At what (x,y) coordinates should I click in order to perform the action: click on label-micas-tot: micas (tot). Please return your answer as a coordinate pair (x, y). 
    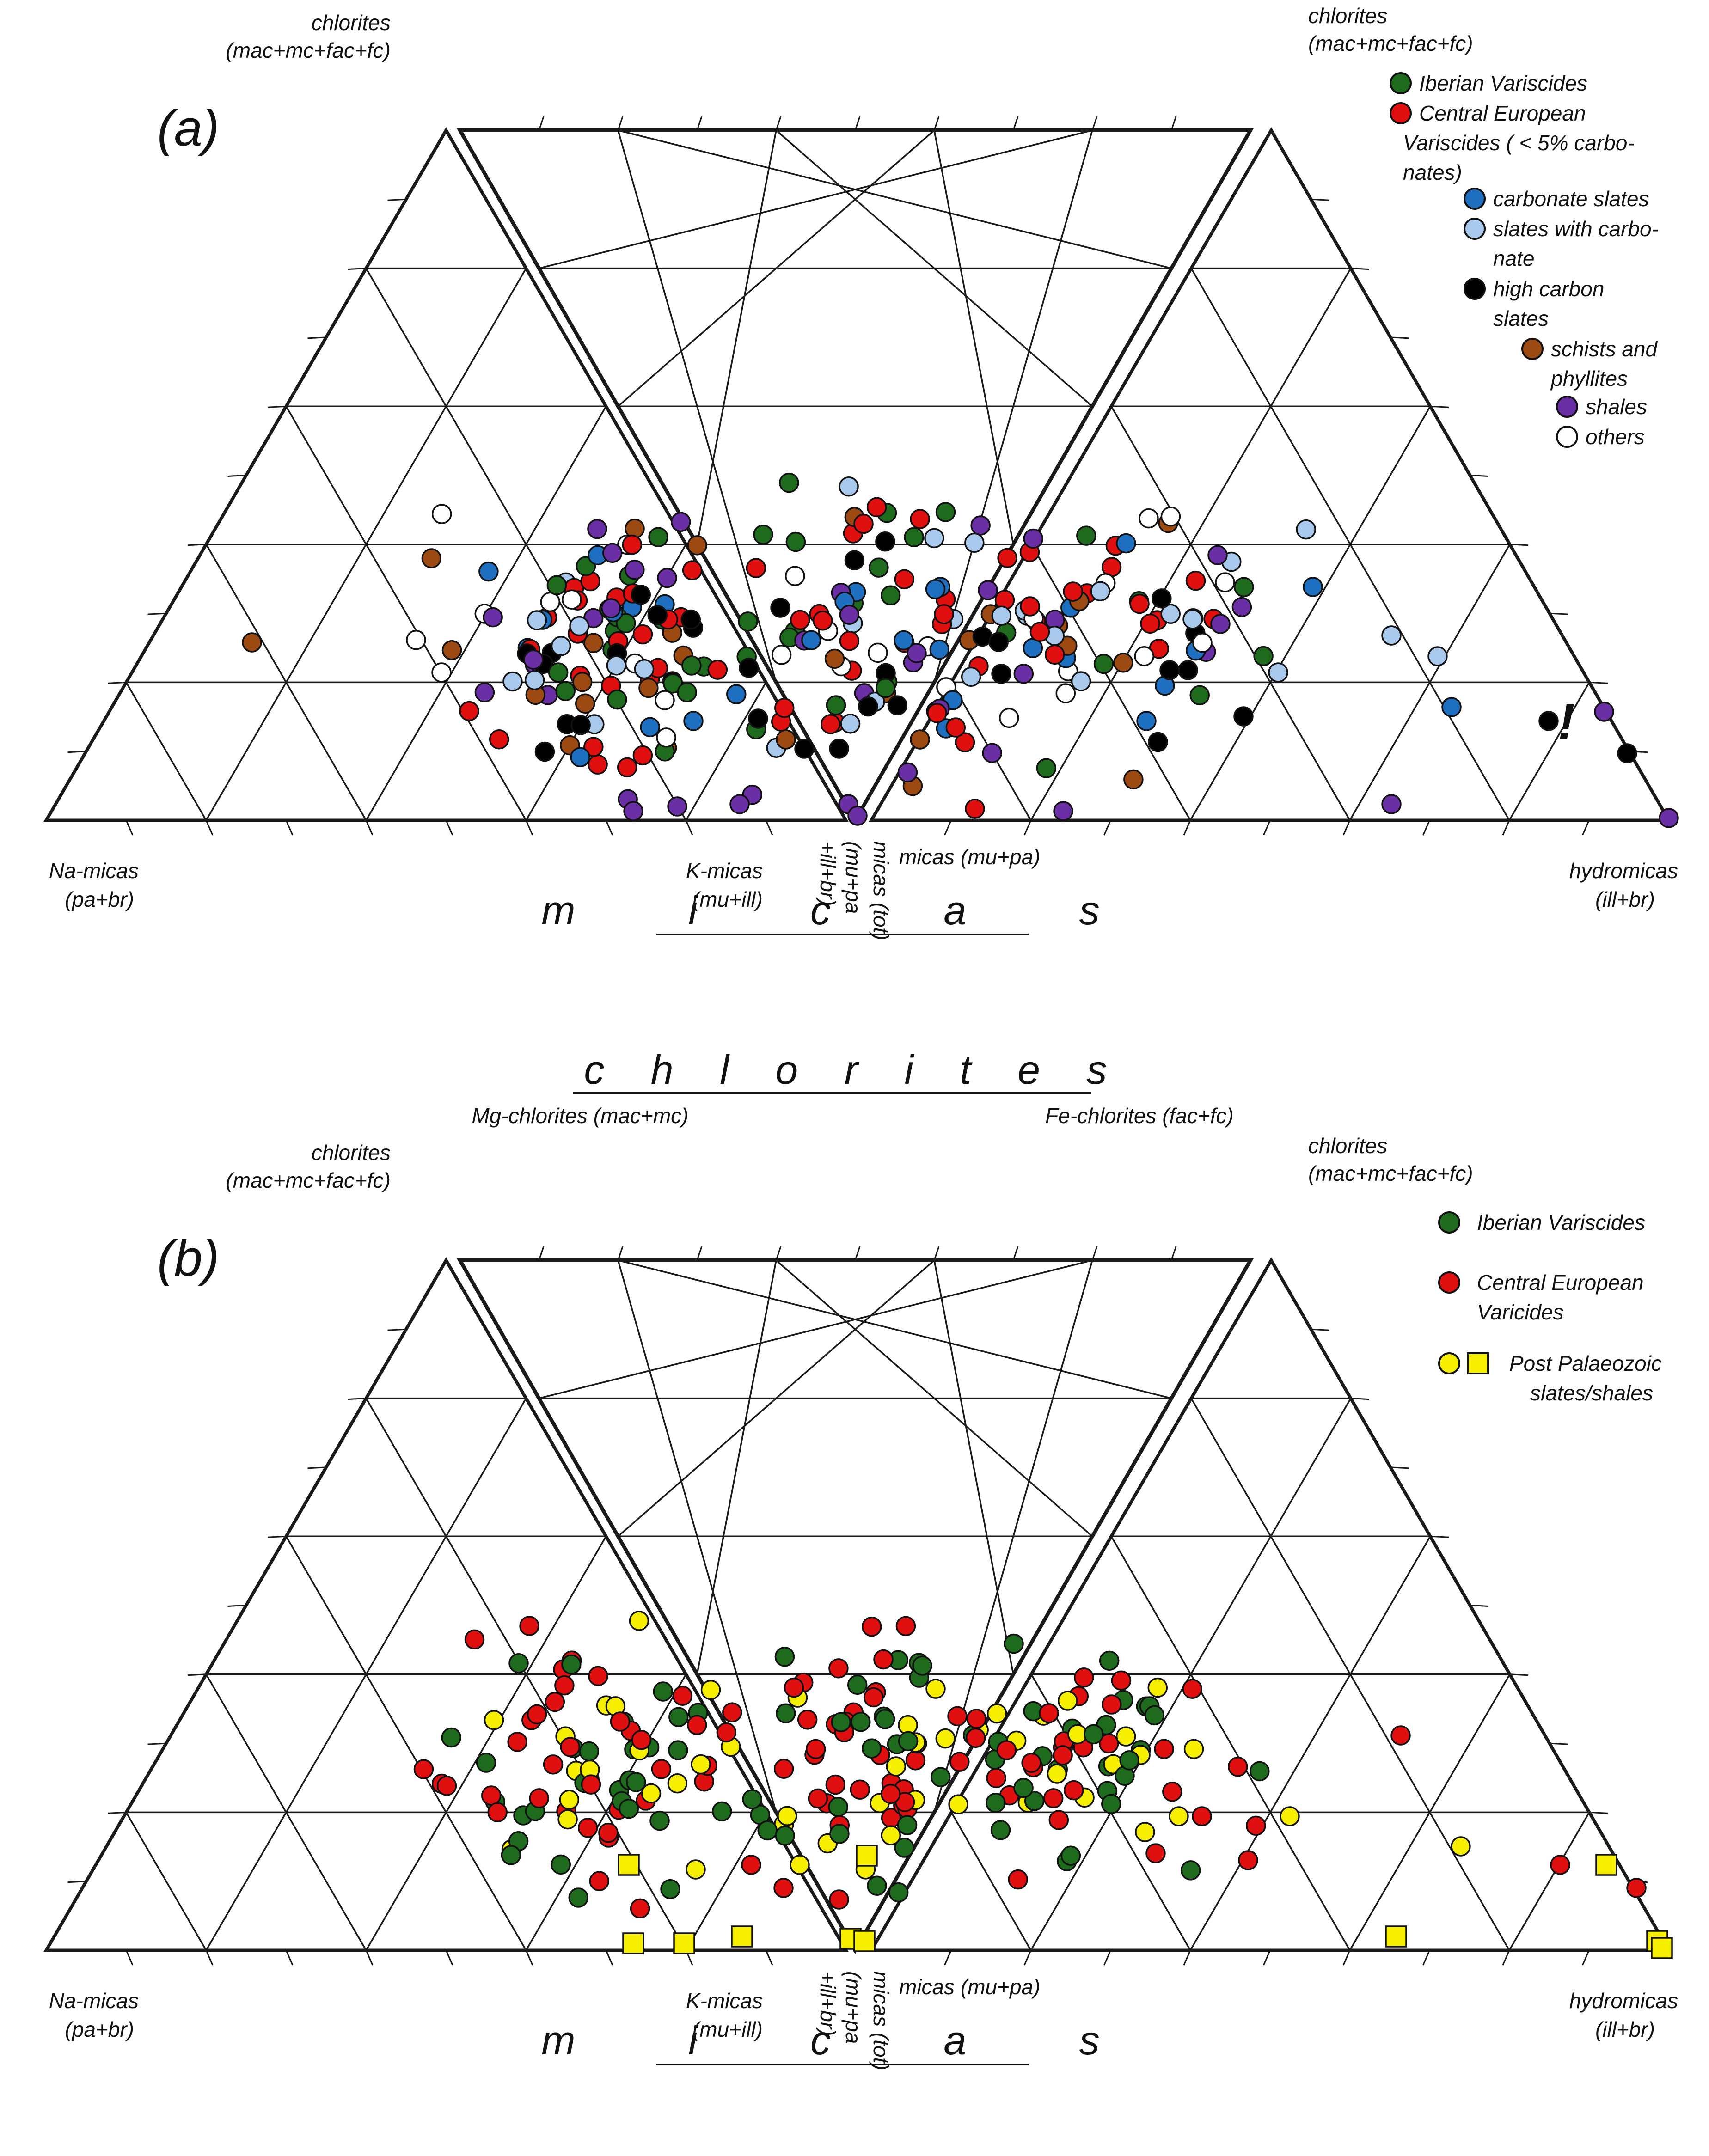
    Looking at the image, I should click on (881, 891).